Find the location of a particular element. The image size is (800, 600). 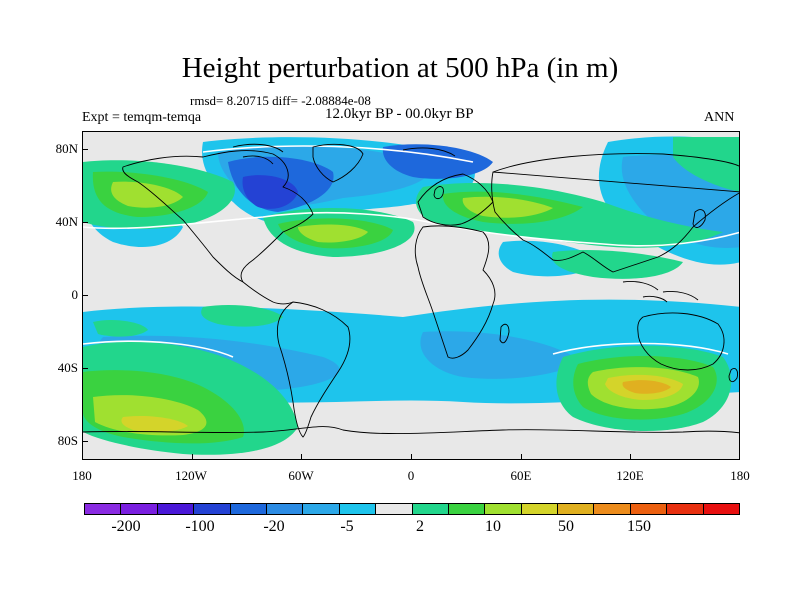

lat-label-40n: 40N is located at coordinates (66, 221).